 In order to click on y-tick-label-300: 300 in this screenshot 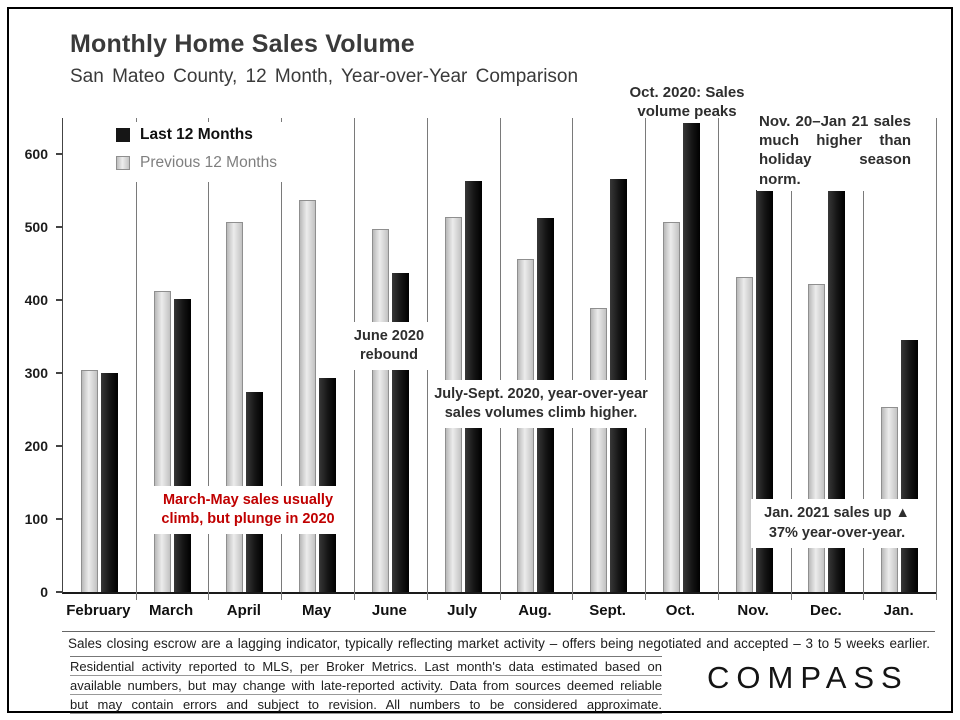, I will do `click(36, 373)`.